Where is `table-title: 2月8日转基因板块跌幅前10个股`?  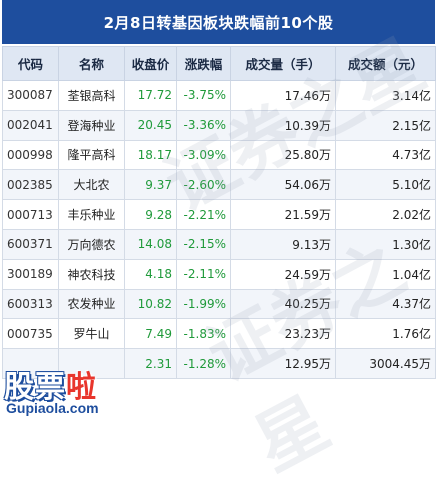
table-title: 2月8日转基因板块跌幅前10个股 is located at coordinates (218, 22).